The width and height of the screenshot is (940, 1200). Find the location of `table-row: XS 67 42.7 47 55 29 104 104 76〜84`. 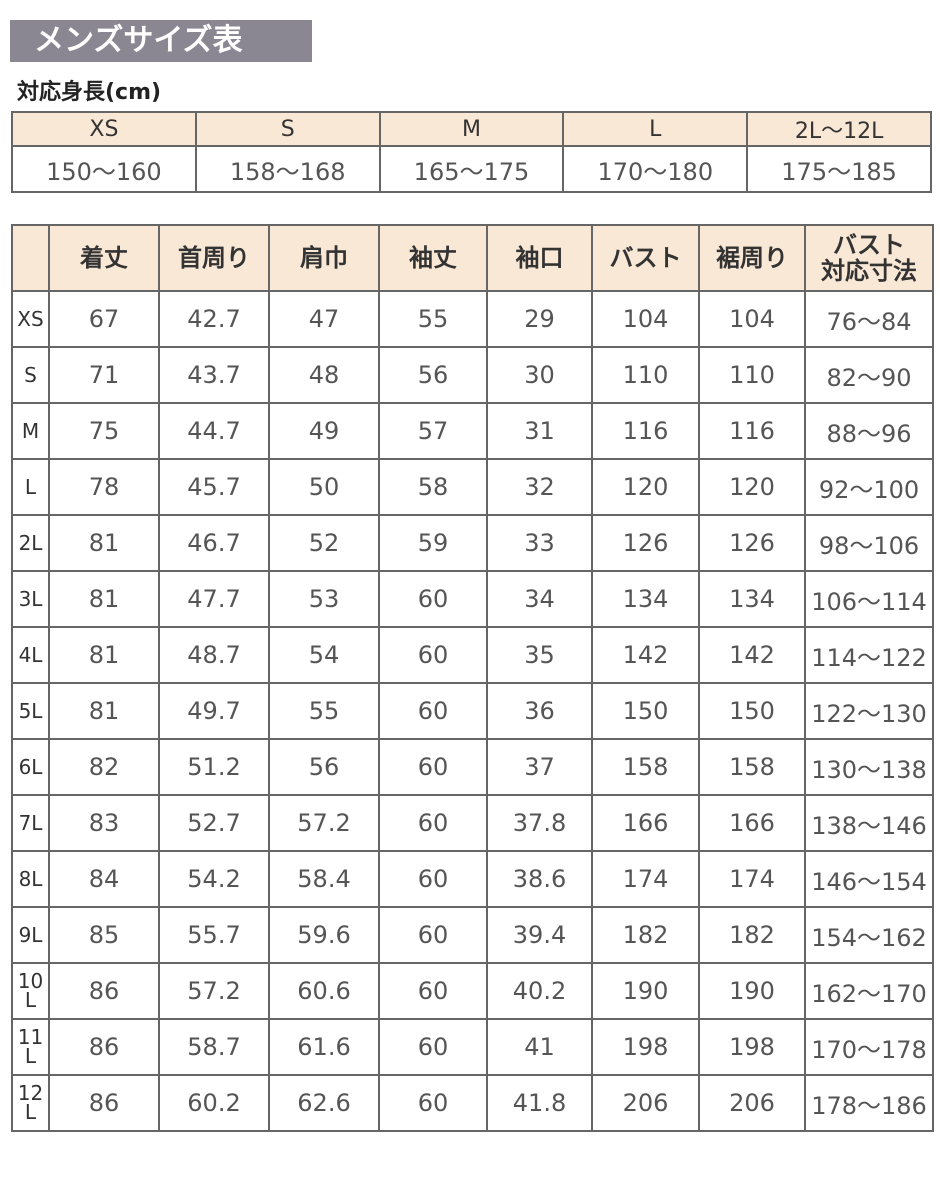

table-row: XS 67 42.7 47 55 29 104 104 76〜84 is located at coordinates (472, 319).